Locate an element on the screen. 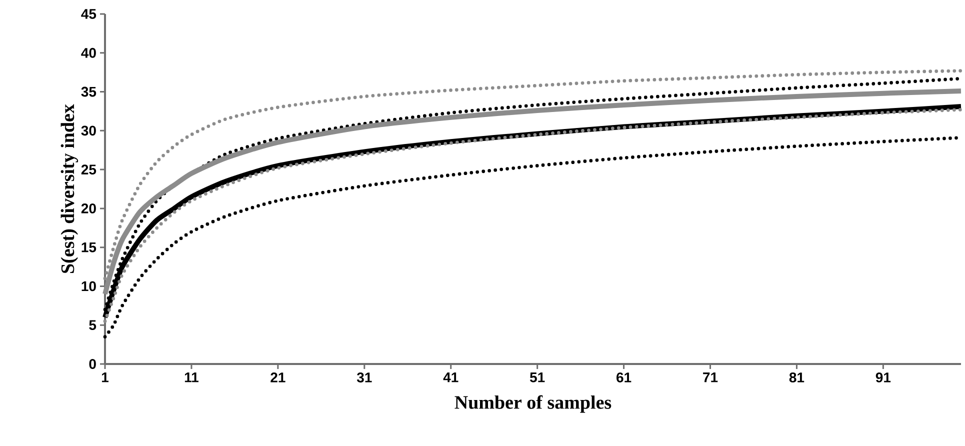  y-tick-label: 20 is located at coordinates (88, 208).